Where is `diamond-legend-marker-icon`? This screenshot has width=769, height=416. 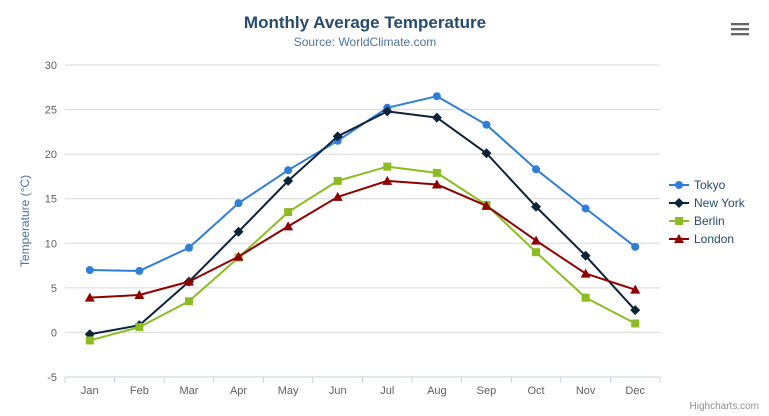 diamond-legend-marker-icon is located at coordinates (679, 203).